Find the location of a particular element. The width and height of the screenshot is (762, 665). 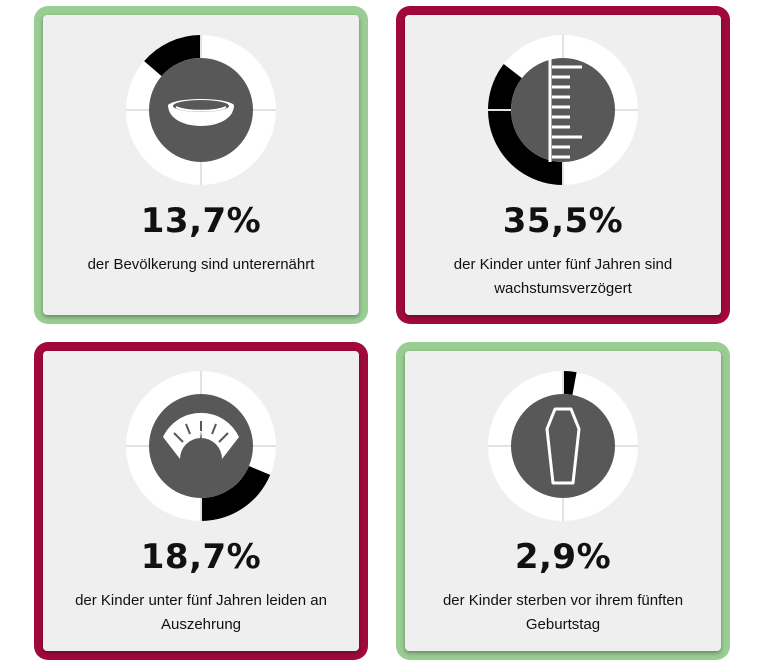

scale-icon is located at coordinates (201, 435).